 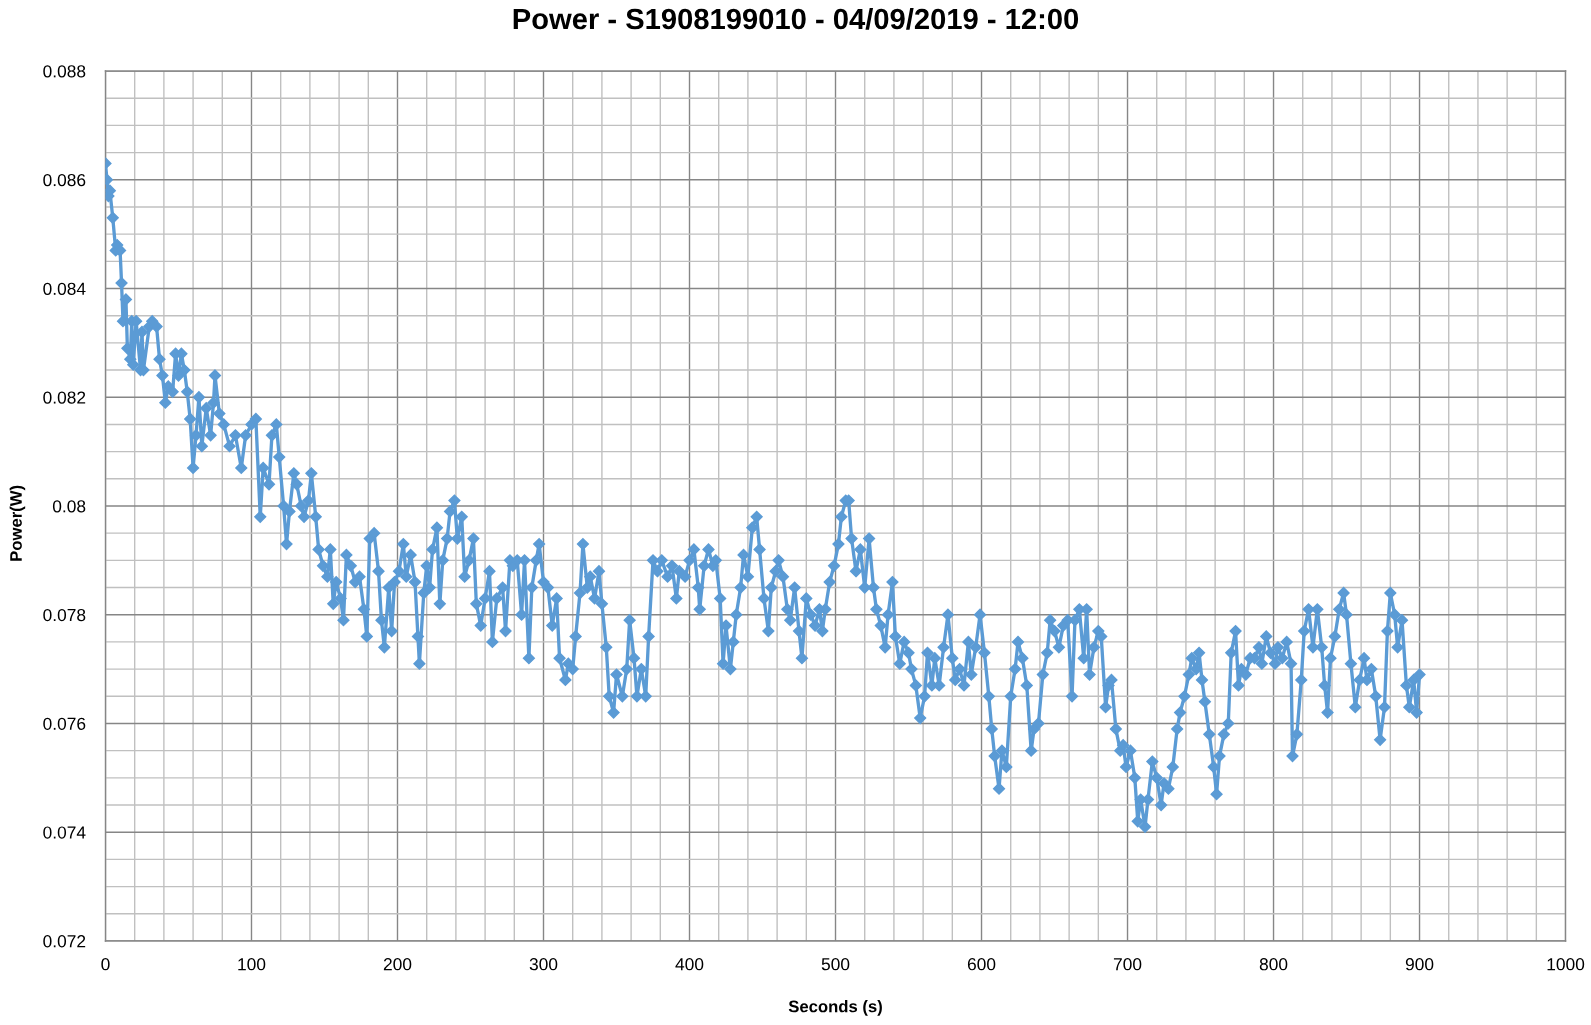 What do you see at coordinates (835, 1008) in the screenshot?
I see `x-axis-title: Seconds (s)` at bounding box center [835, 1008].